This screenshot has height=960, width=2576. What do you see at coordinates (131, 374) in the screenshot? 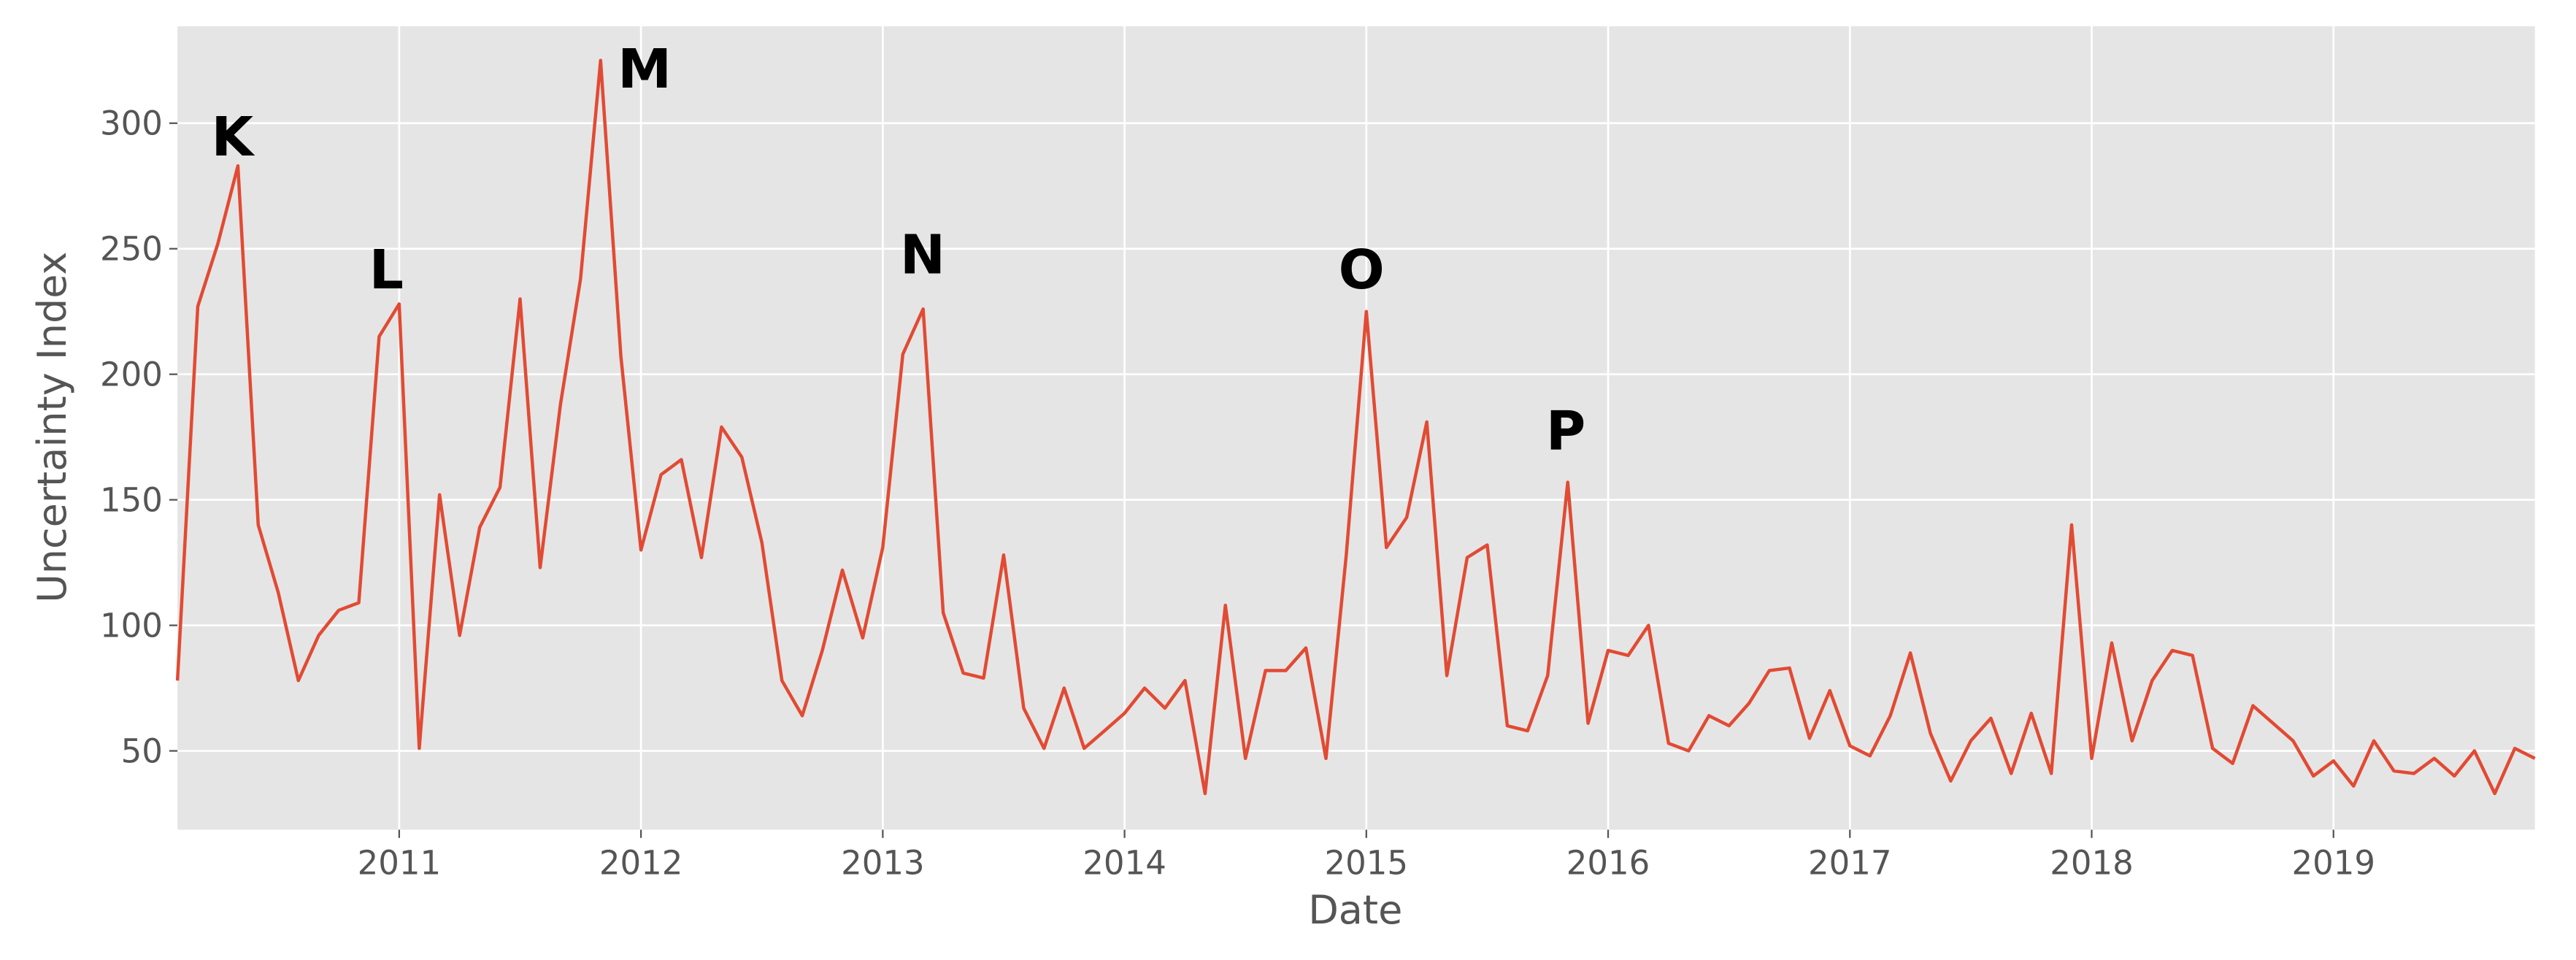
I see `y-tick-label: 200` at bounding box center [131, 374].